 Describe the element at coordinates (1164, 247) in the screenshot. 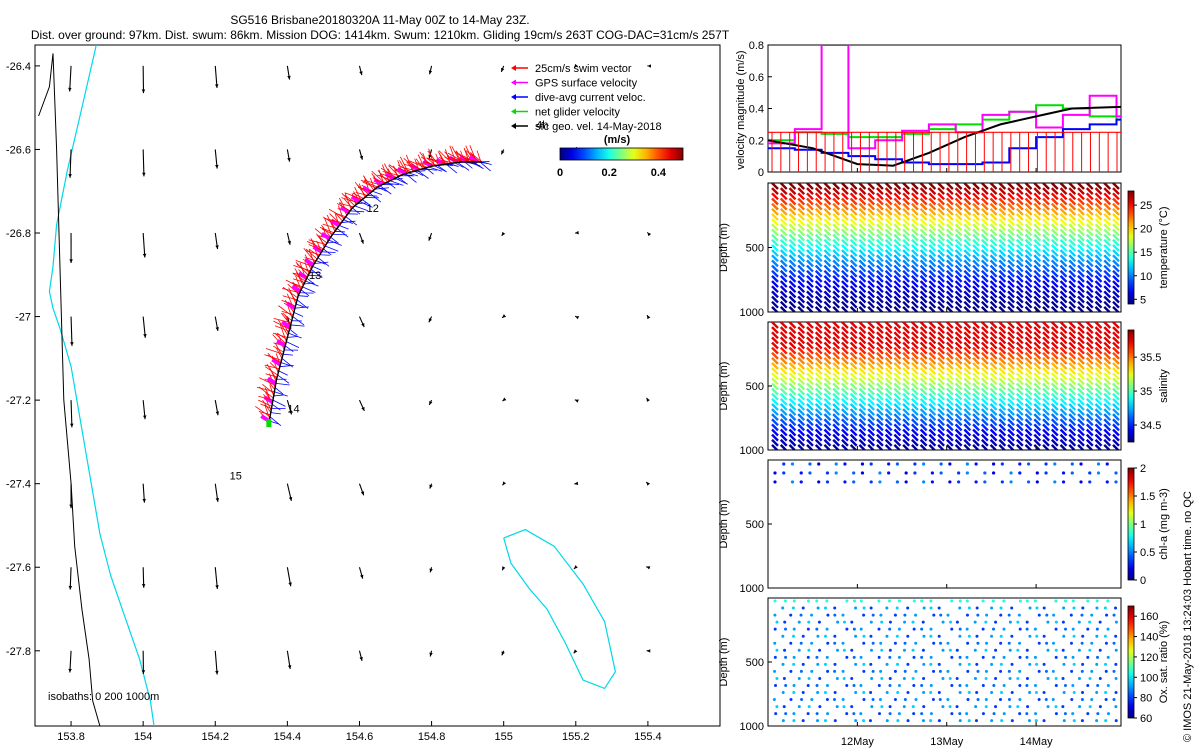

I see `colorbar-label: temperature (°C)` at that location.